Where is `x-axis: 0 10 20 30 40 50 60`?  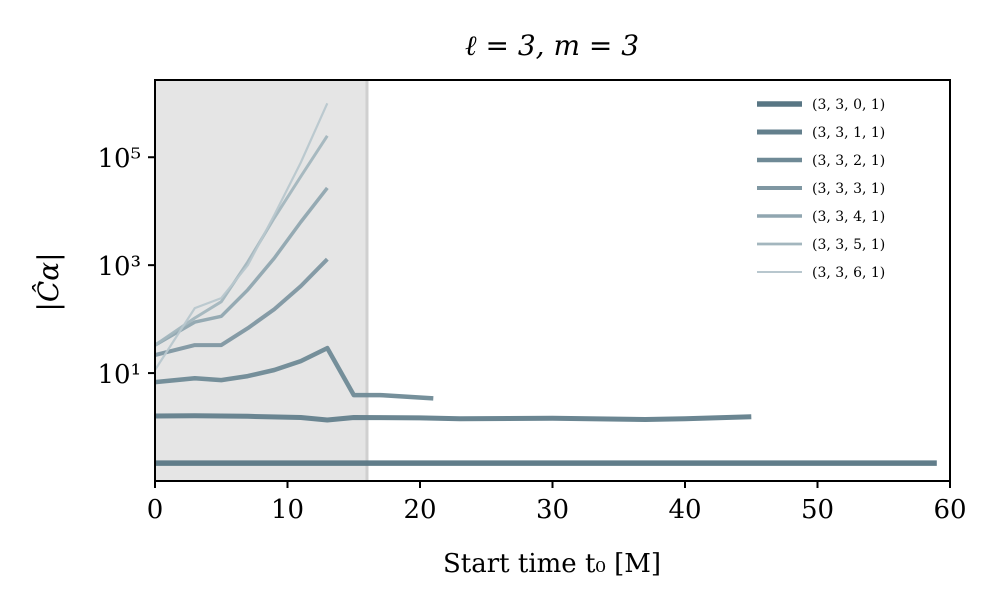 x-axis: 0 10 20 30 40 50 60 is located at coordinates (557, 503).